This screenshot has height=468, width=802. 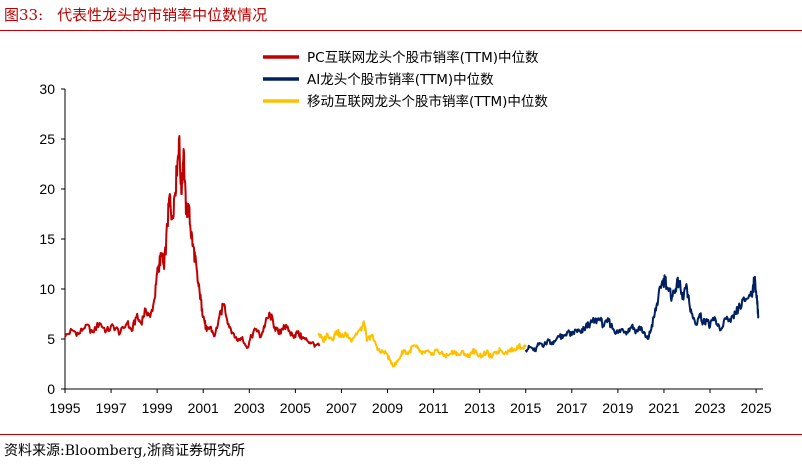 What do you see at coordinates (157, 408) in the screenshot?
I see `x-tick-label: 1999` at bounding box center [157, 408].